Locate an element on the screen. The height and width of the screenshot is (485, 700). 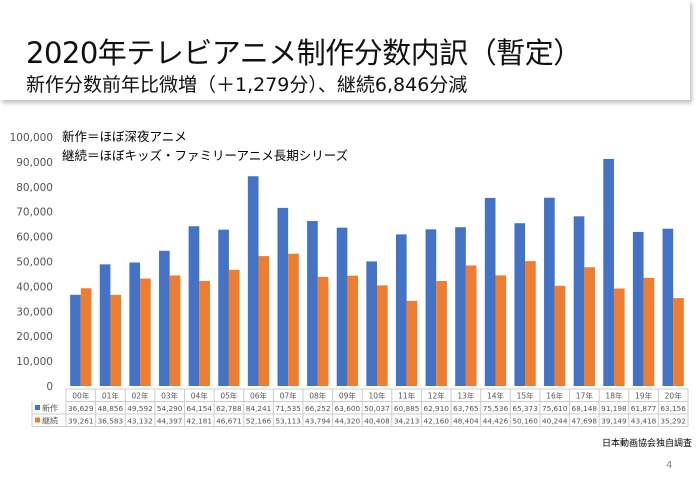
note-continuing: 継続＝ほぼキッズ・ファミリーアニメ長期シリーズ is located at coordinates (205, 155).